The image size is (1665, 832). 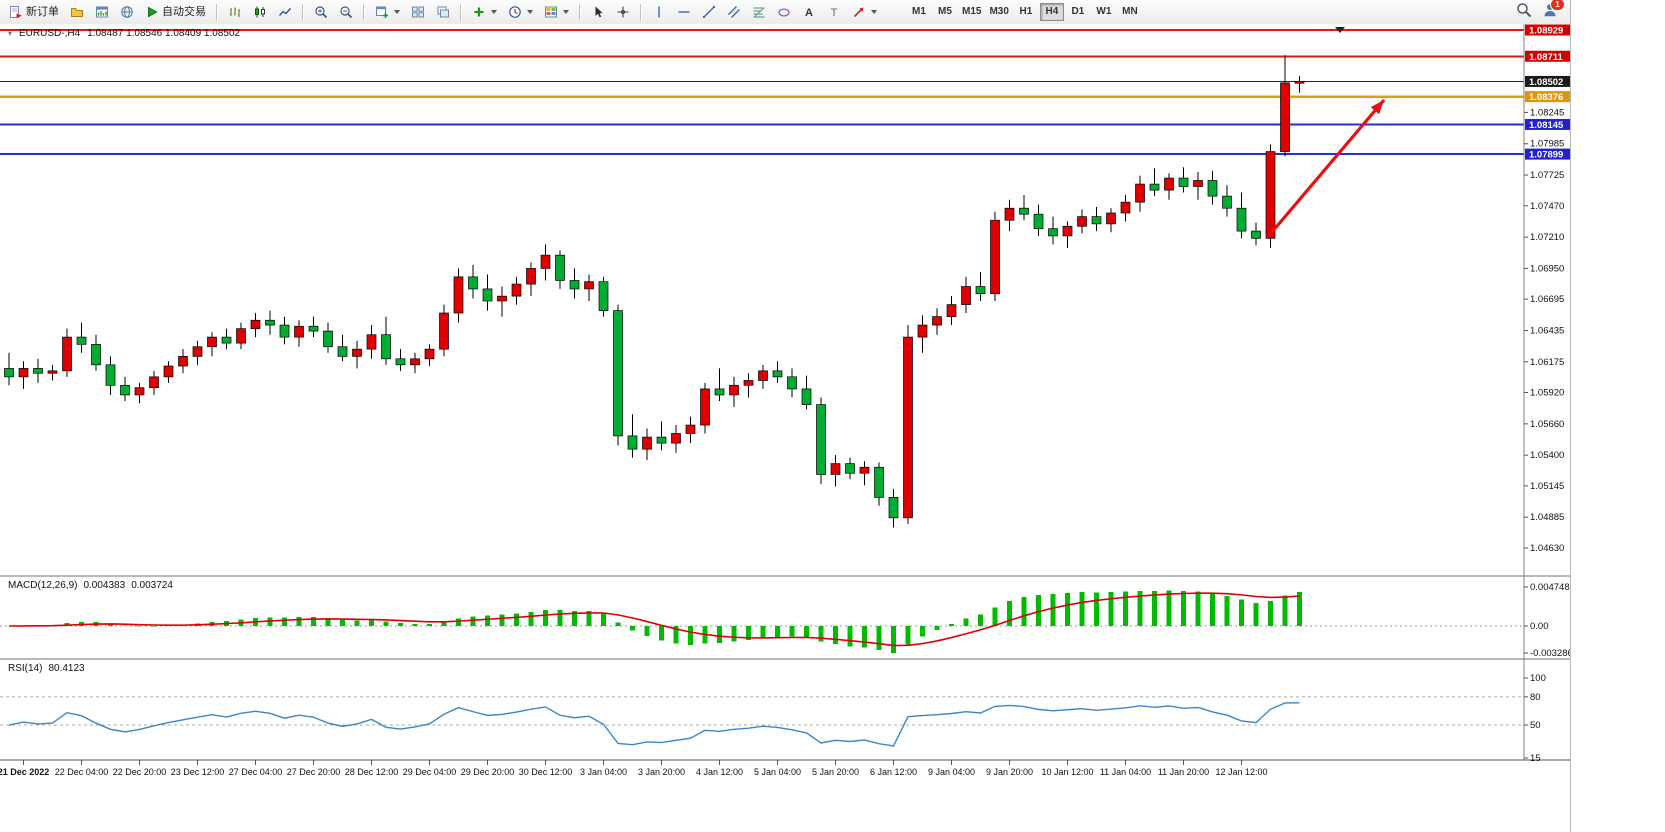 I want to click on text-tool-button: A, so click(x=809, y=12).